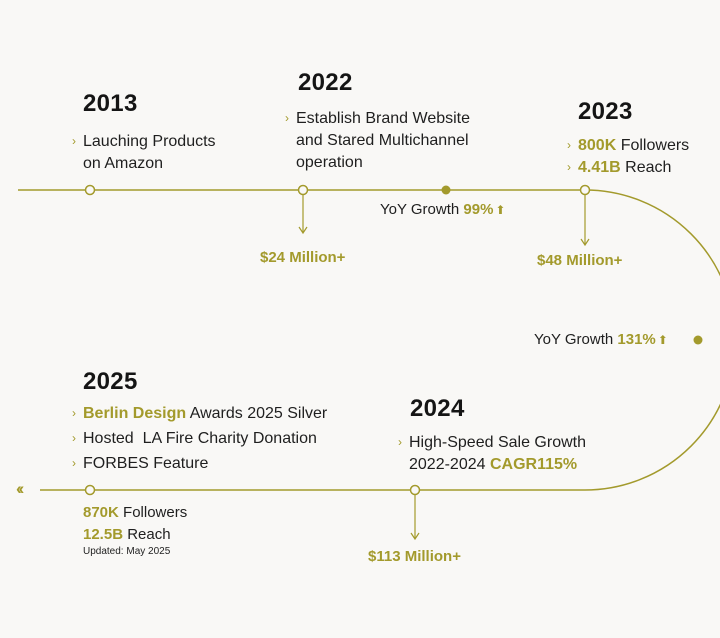 This screenshot has height=638, width=720. Describe the element at coordinates (127, 551) in the screenshot. I see `updated-note: Updated: May 2025` at that location.